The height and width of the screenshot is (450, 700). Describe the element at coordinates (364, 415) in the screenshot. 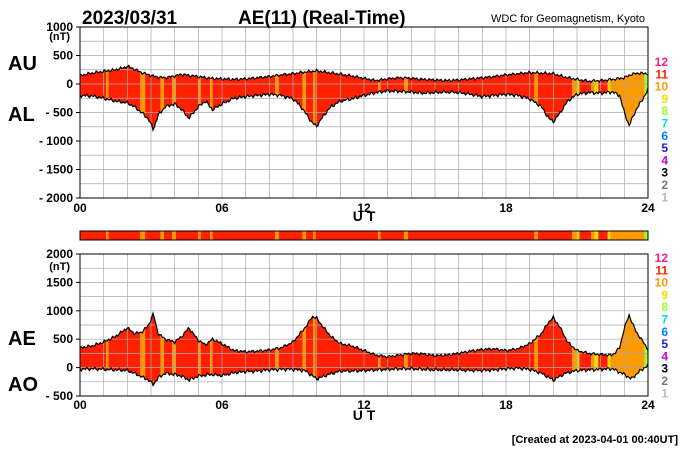

I see `x-axis-label: U T` at that location.